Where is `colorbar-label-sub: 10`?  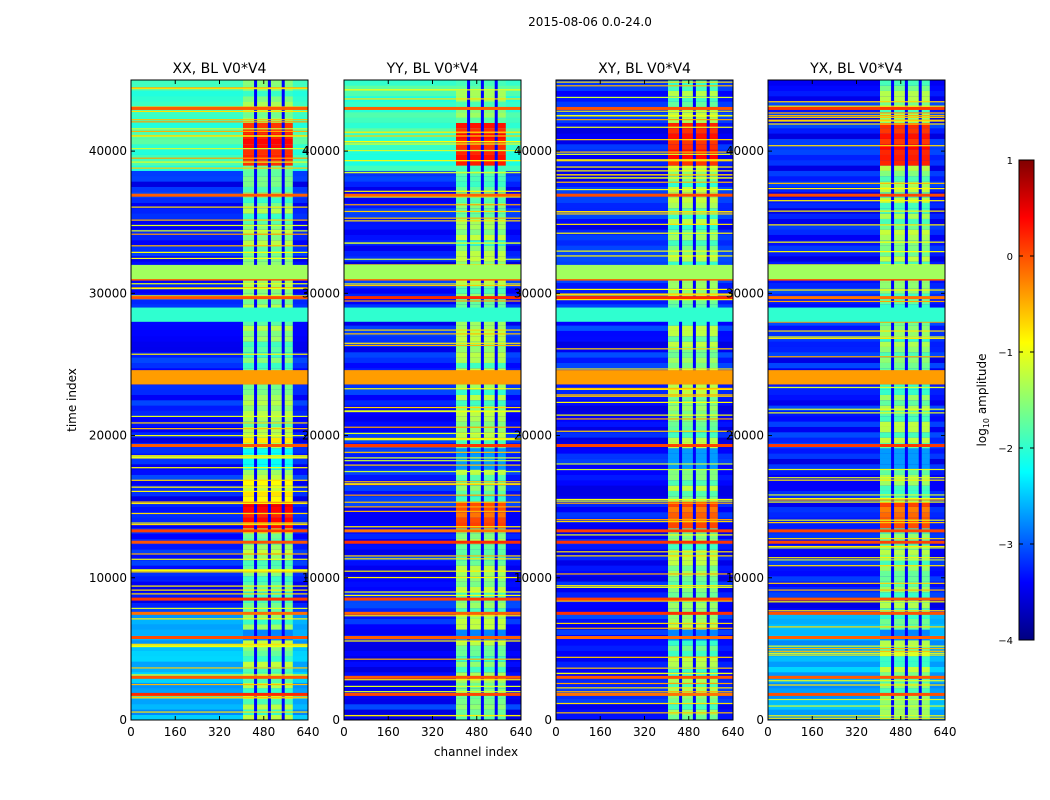
colorbar-label-sub: 10 is located at coordinates (986, 423).